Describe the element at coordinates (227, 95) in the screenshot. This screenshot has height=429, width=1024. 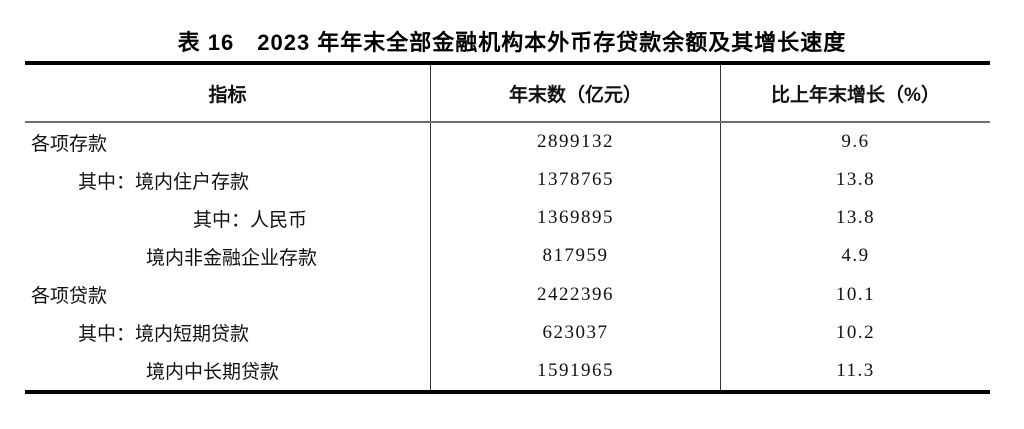
I see `column-header-indicator: 指标` at that location.